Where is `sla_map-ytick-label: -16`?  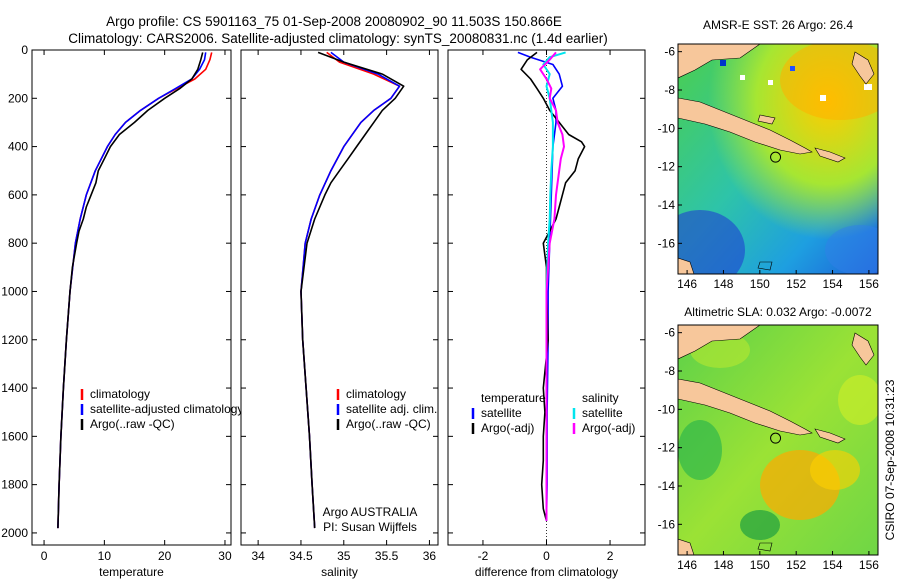 sla_map-ytick-label: -16 is located at coordinates (667, 524).